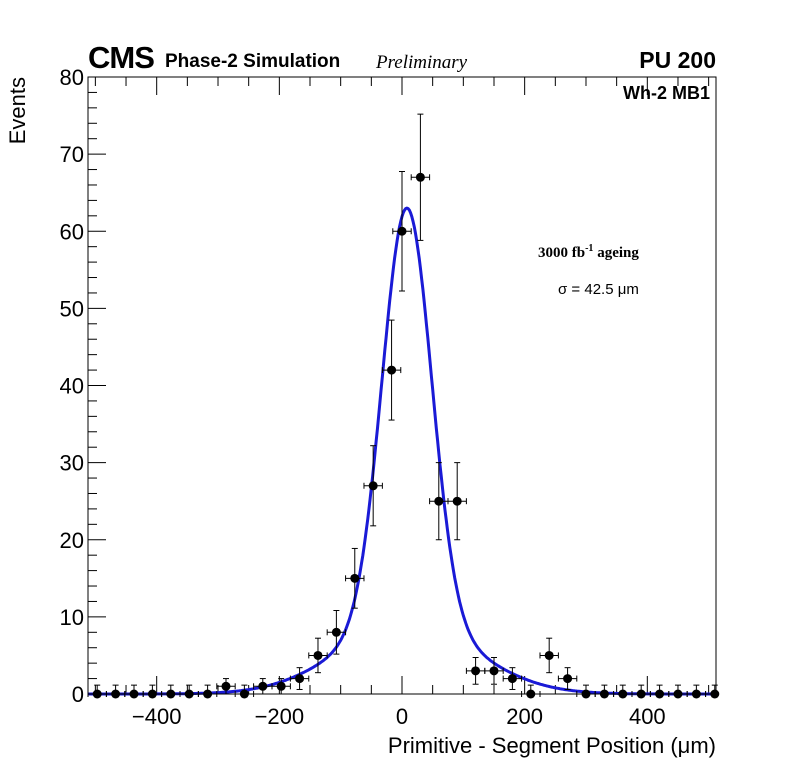  What do you see at coordinates (647, 716) in the screenshot?
I see `x-tick-label: 400` at bounding box center [647, 716].